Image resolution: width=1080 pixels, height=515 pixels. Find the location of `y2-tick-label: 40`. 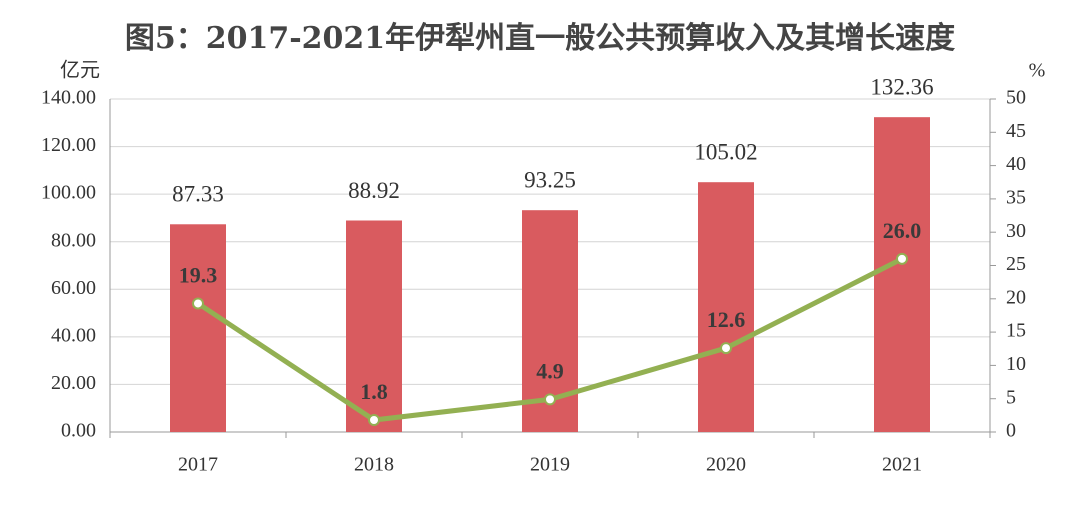

y2-tick-label: 40 is located at coordinates (1016, 164).